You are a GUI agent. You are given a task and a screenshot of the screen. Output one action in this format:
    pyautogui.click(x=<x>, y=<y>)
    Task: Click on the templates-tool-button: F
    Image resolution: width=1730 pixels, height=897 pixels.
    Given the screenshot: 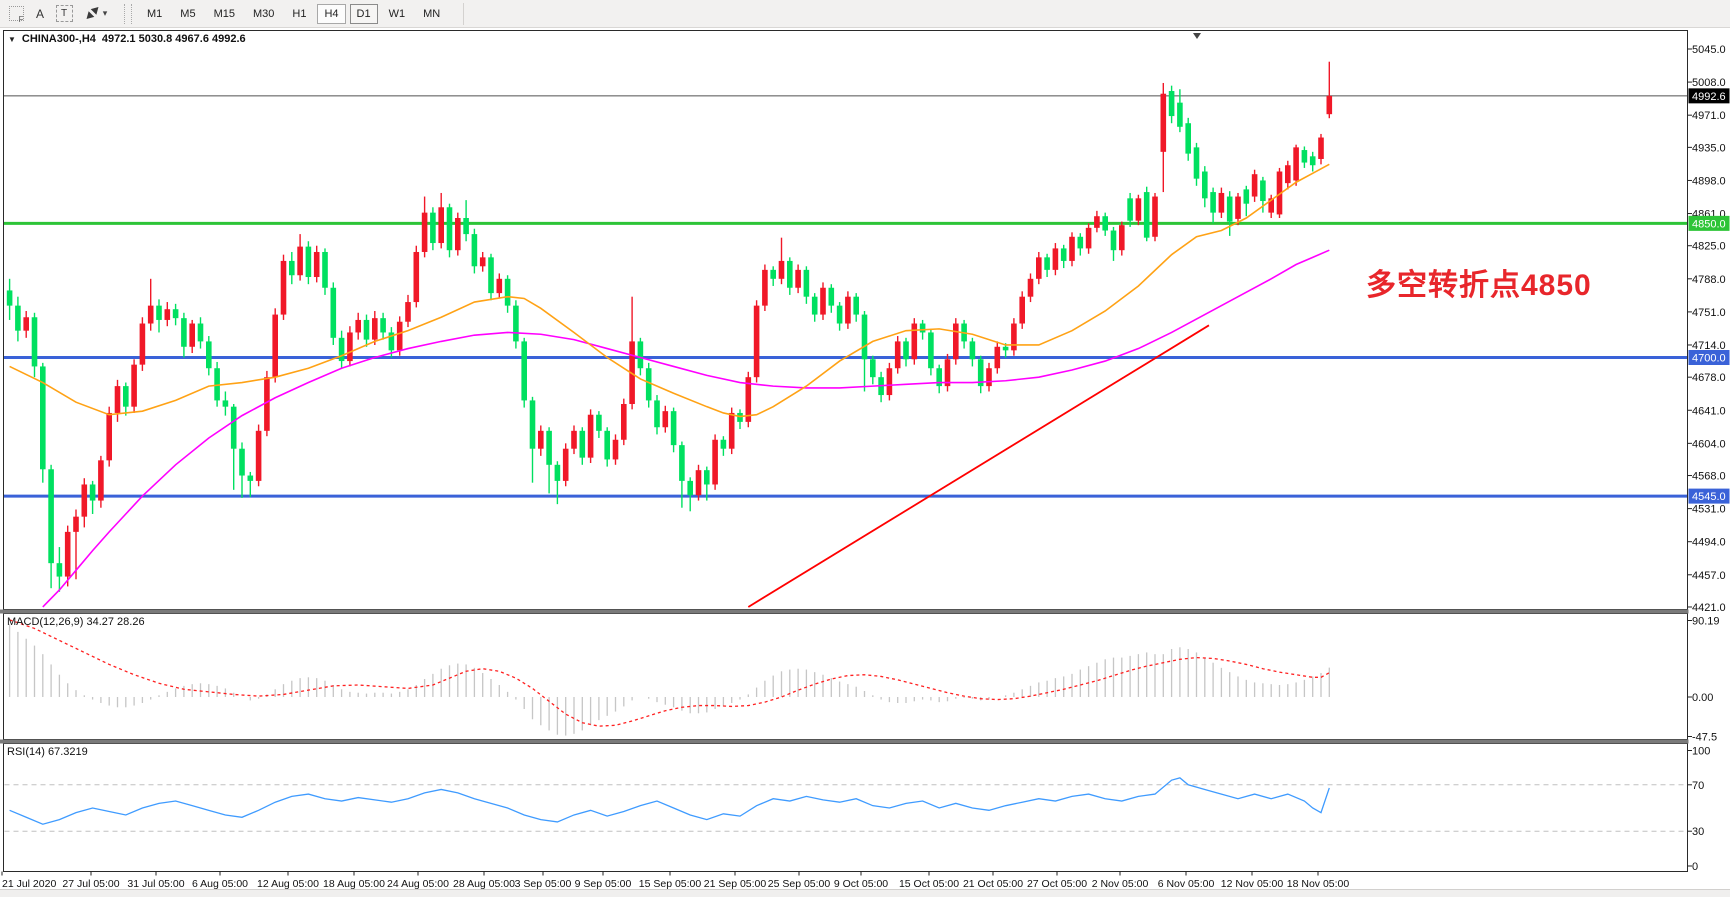 What is the action you would take?
    pyautogui.click(x=16, y=14)
    